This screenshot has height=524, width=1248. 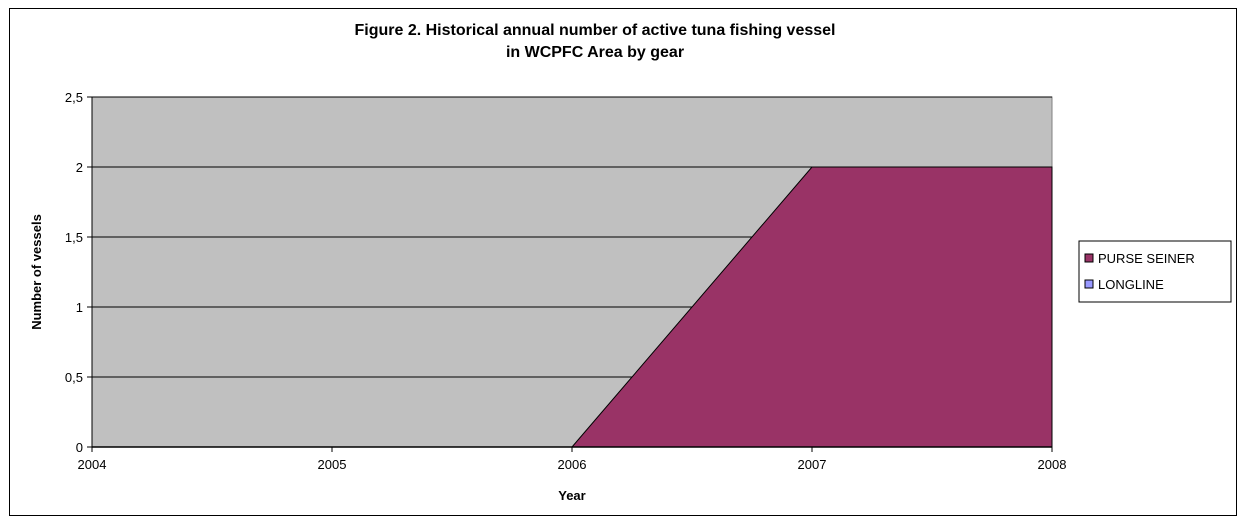 I want to click on x-tick-label: 2007, so click(x=812, y=464).